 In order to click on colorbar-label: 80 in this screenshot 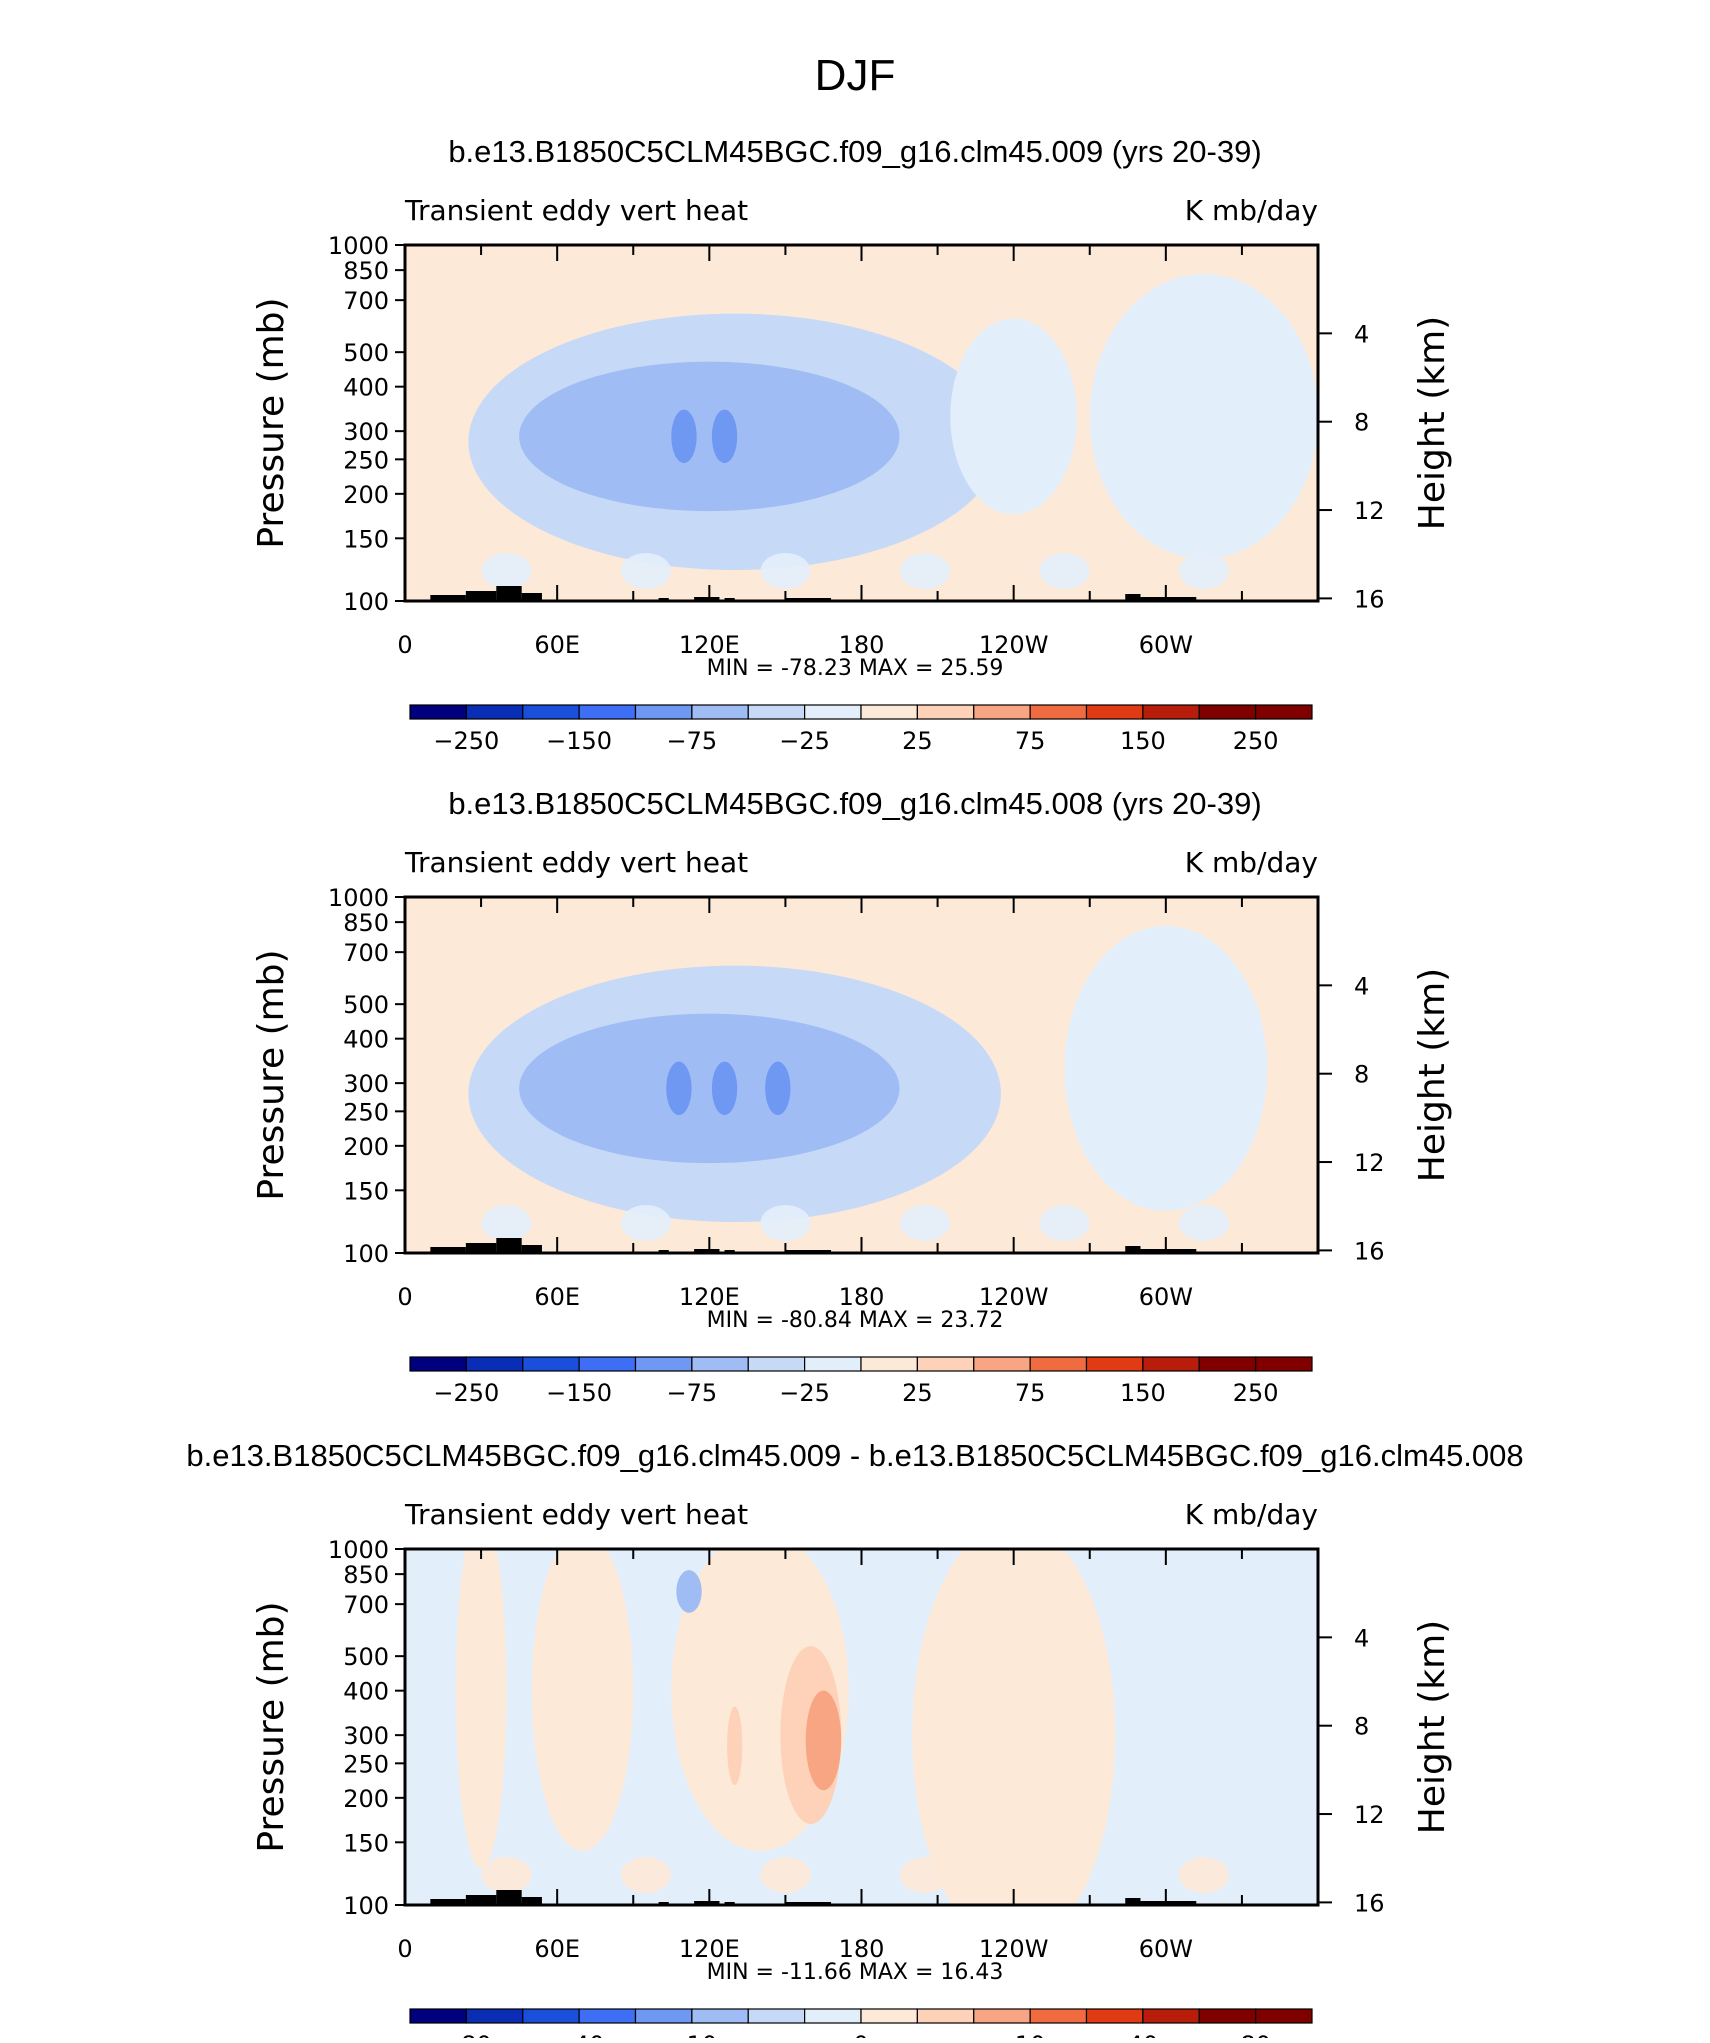, I will do `click(1255, 2034)`.